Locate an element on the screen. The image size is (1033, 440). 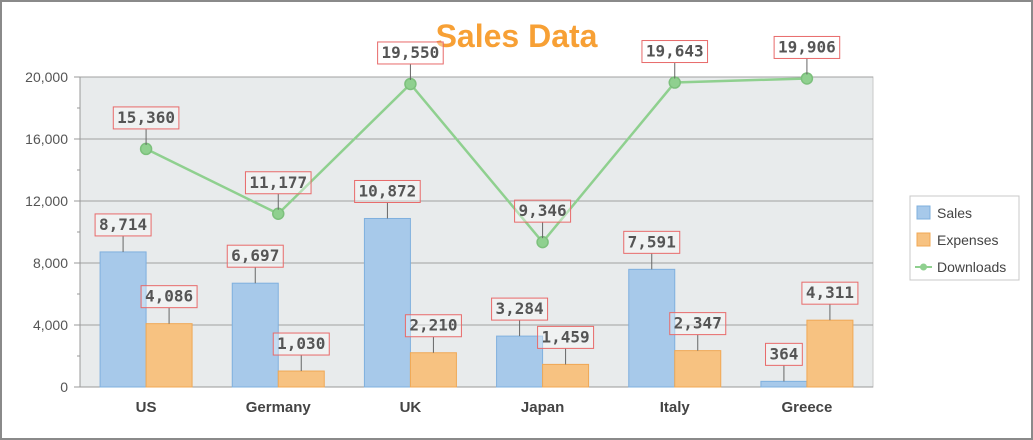
expenses-data-label: 1,030 is located at coordinates (301, 343).